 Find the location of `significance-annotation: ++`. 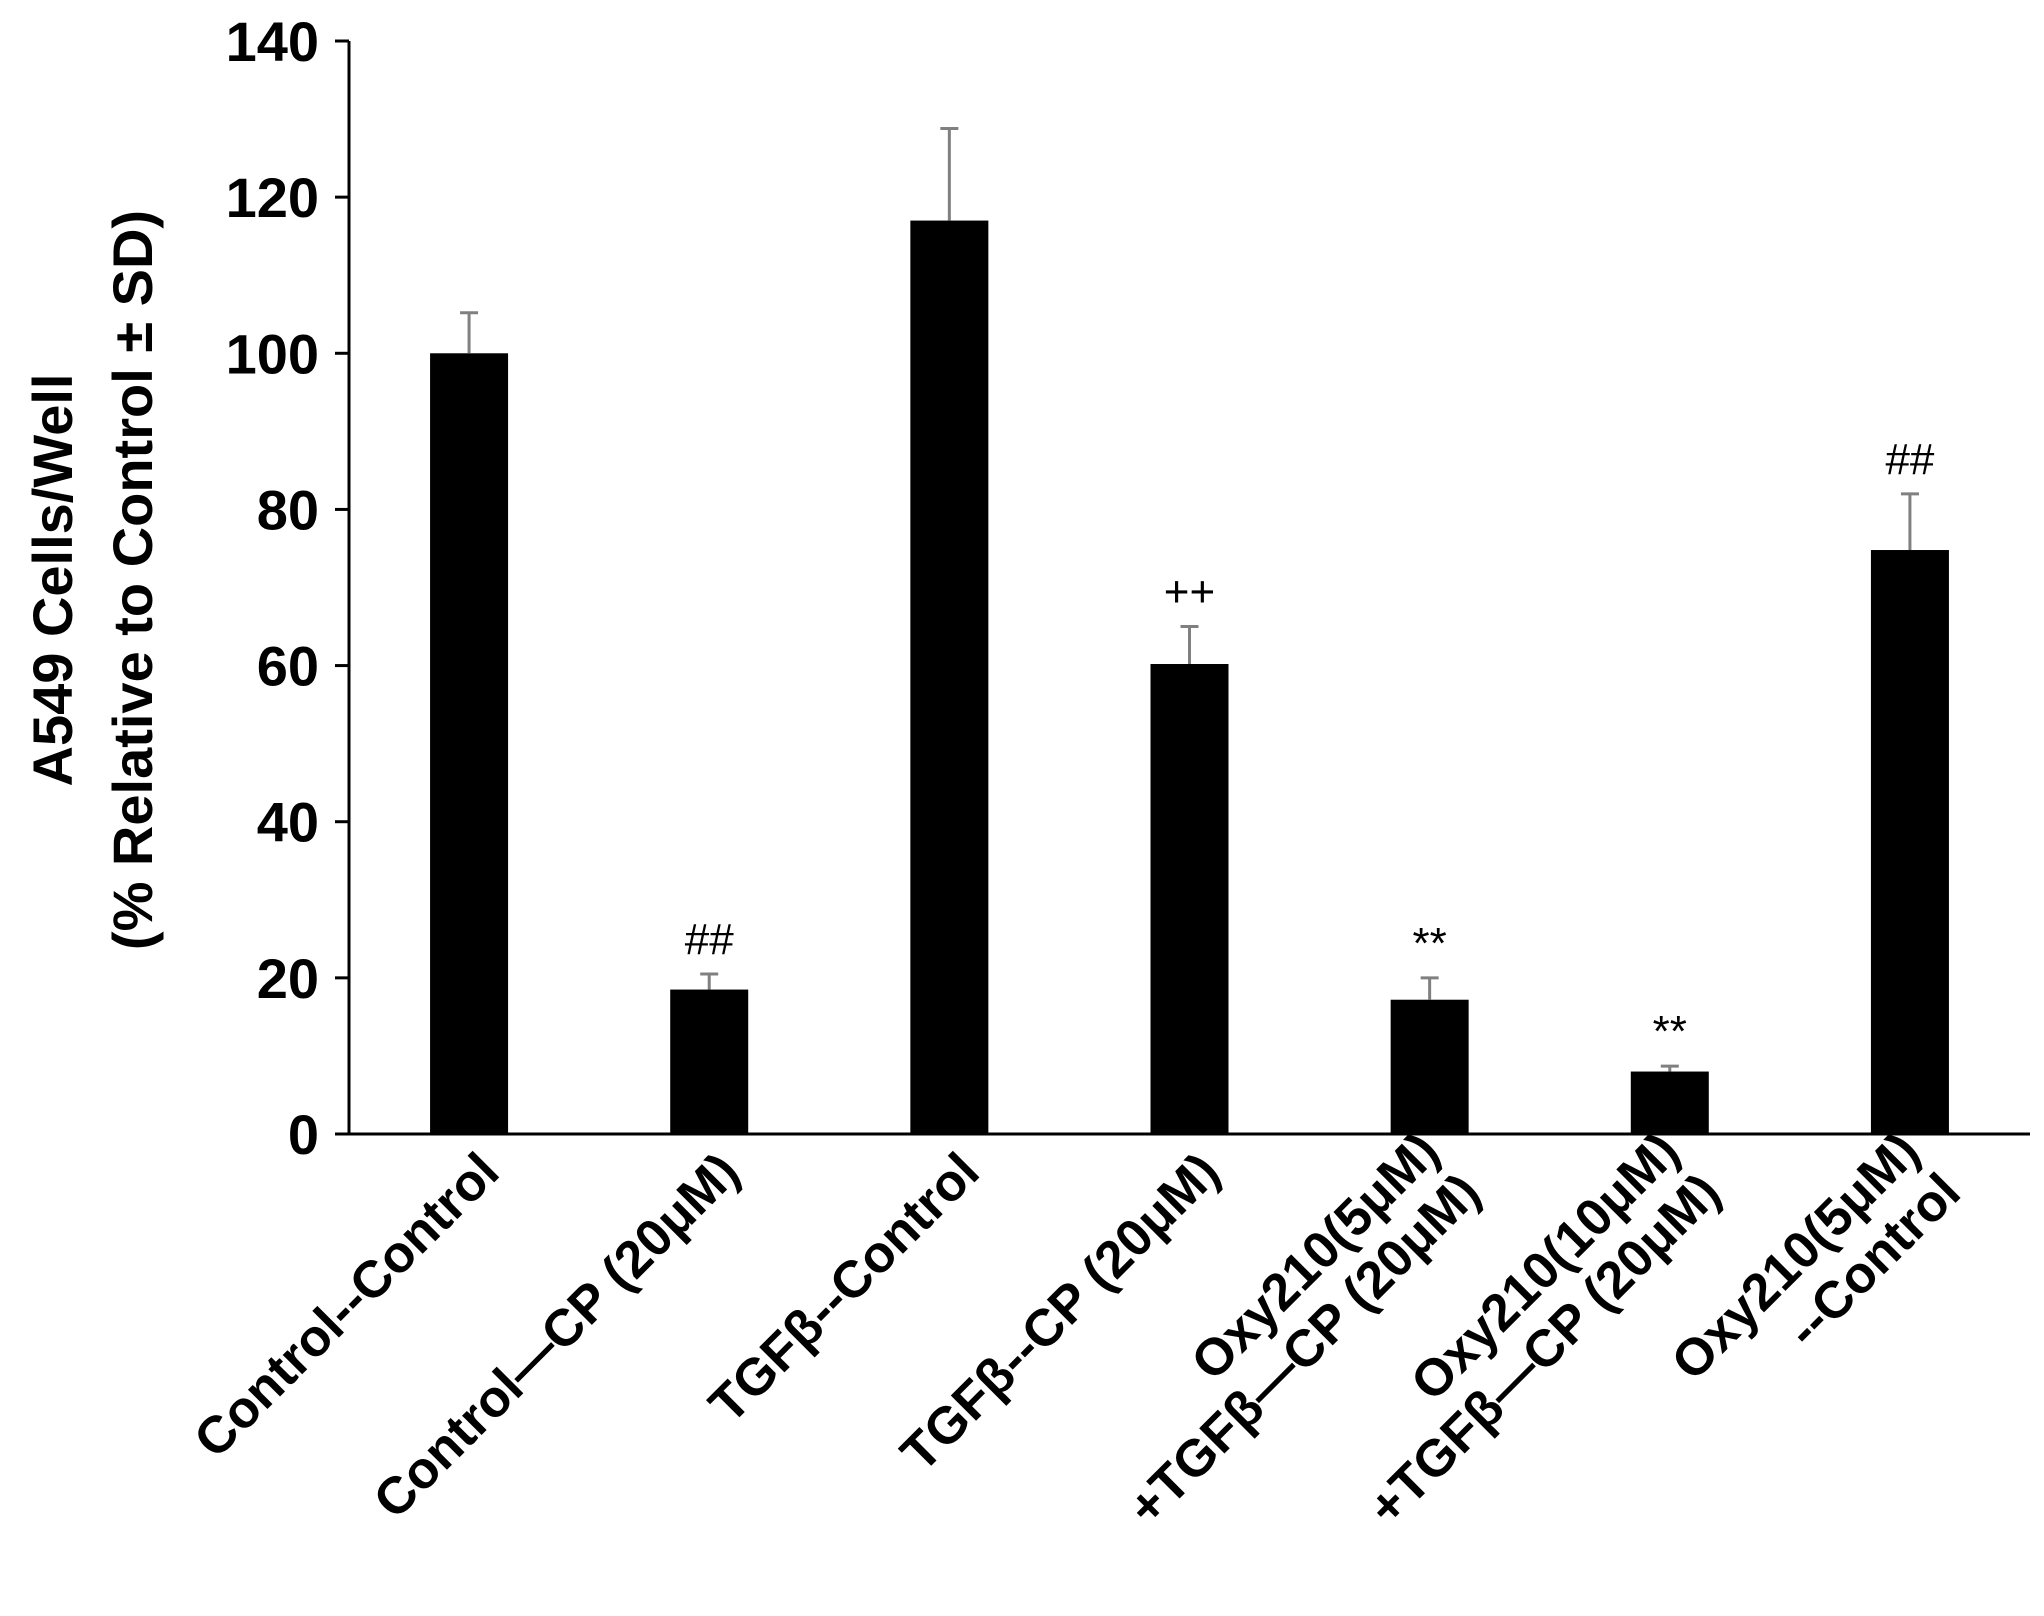

significance-annotation: ++ is located at coordinates (1189, 592).